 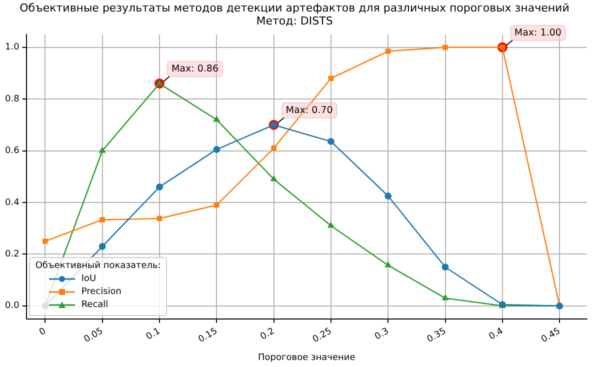 What do you see at coordinates (309, 110) in the screenshot?
I see `annotation: Max: 0.70` at bounding box center [309, 110].